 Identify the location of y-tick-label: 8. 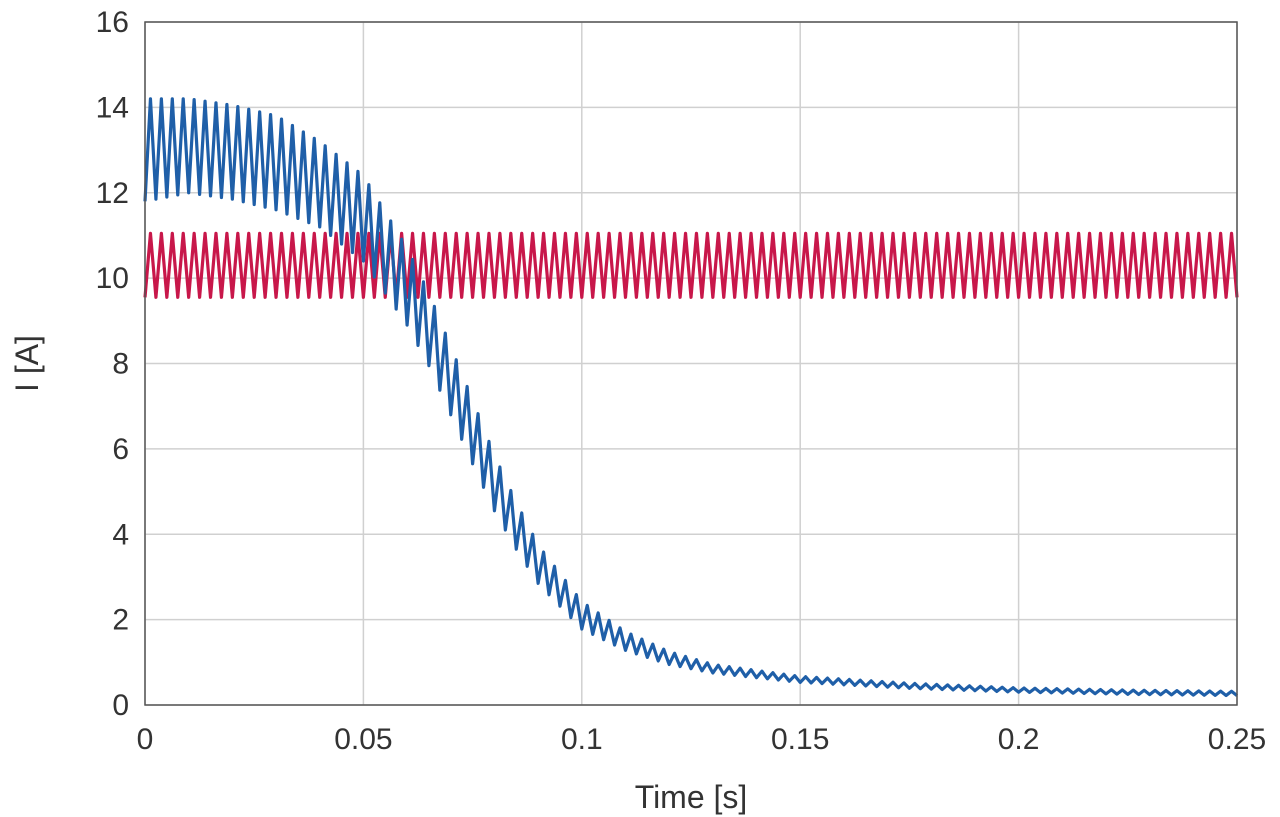
(120, 364).